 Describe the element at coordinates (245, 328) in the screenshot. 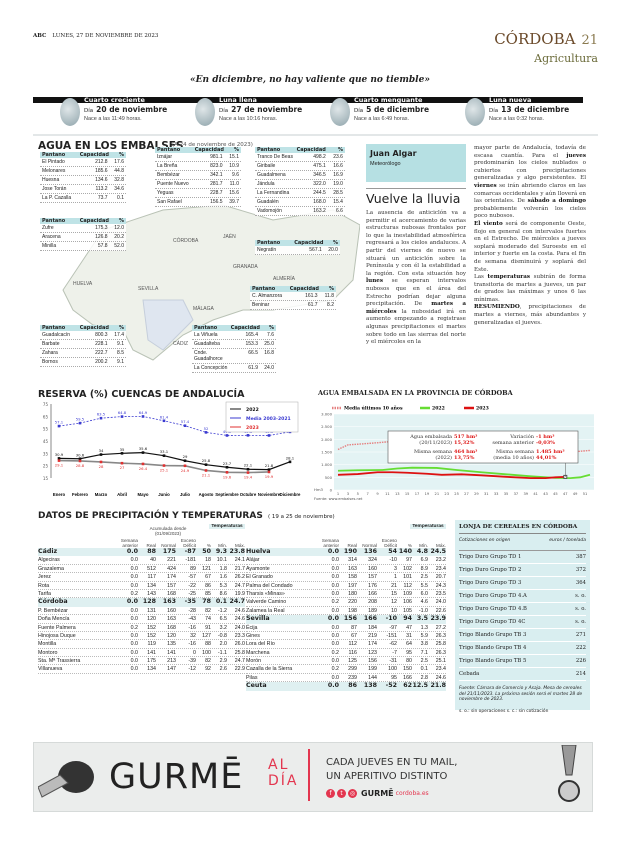

I see `column-header: Capacidad` at that location.